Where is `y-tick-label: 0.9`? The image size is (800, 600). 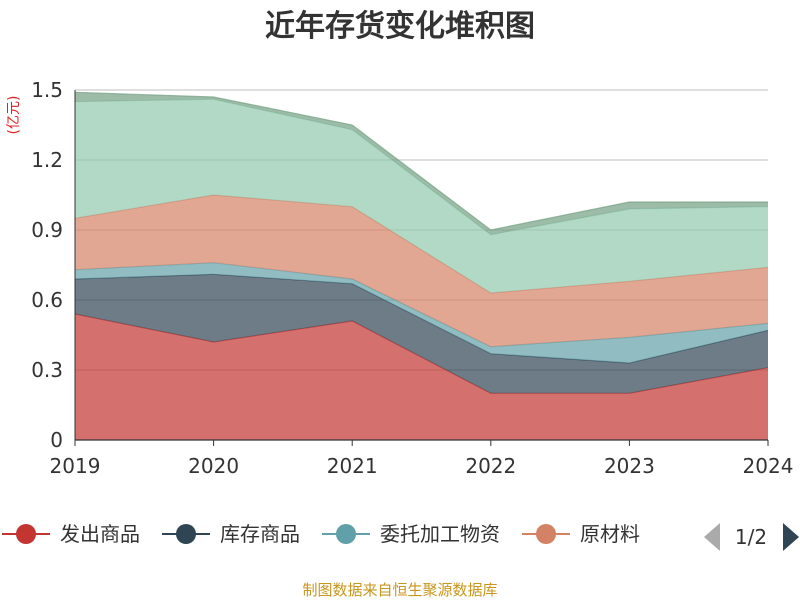
y-tick-label: 0.9 is located at coordinates (47, 230).